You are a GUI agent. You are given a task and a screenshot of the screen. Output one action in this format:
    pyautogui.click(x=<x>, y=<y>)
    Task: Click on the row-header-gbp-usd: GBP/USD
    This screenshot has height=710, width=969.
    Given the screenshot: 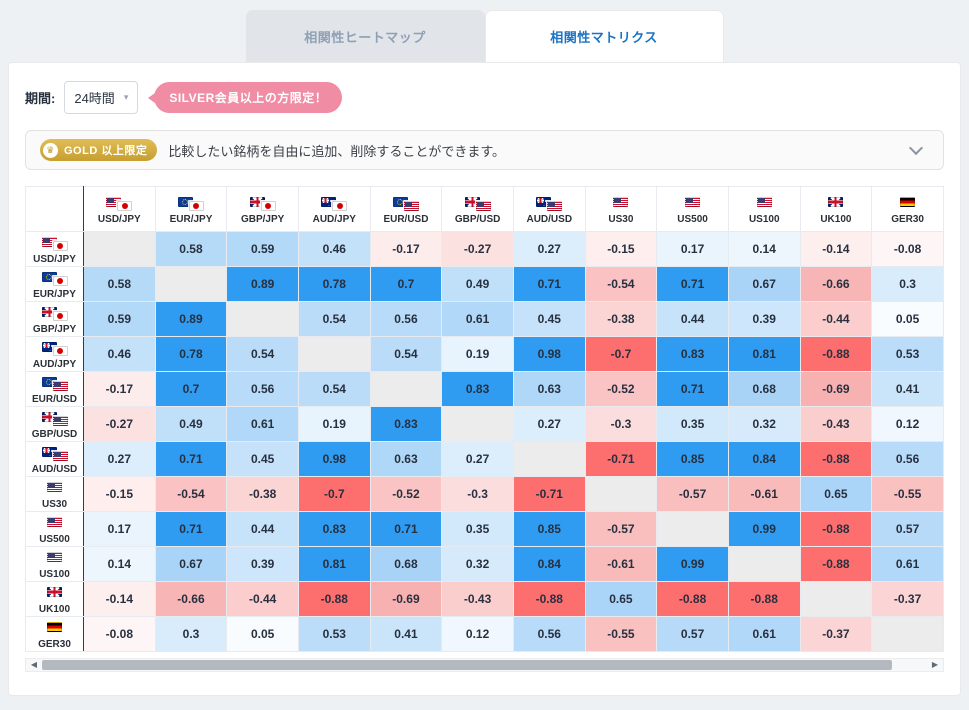 What is the action you would take?
    pyautogui.click(x=54, y=424)
    